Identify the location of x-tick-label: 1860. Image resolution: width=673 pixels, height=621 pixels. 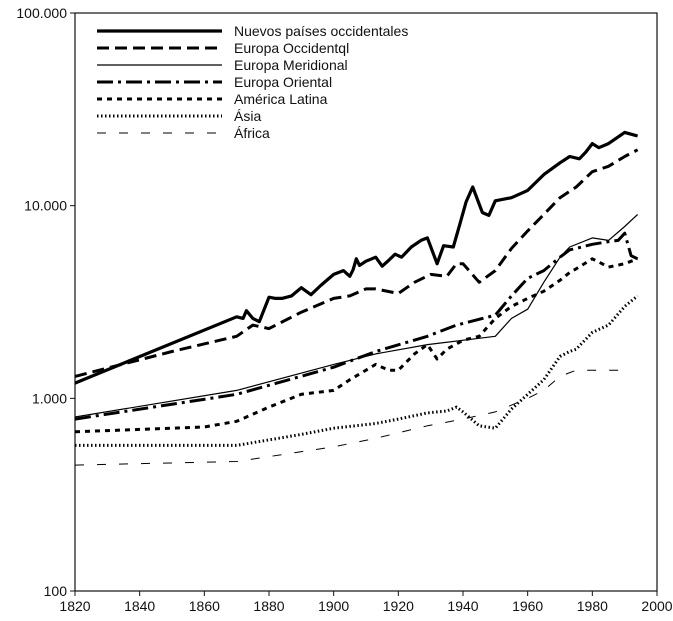
(204, 606).